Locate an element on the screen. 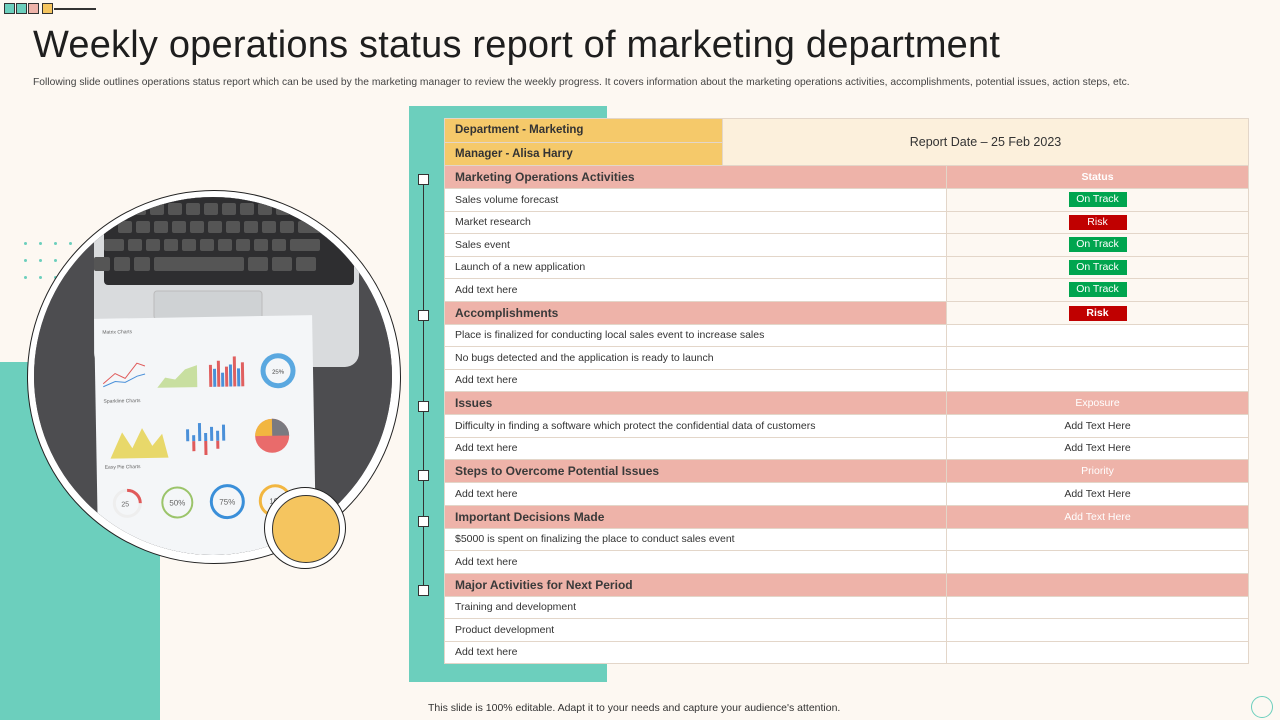 This screenshot has height=720, width=1280. table-row: Add text here On Track is located at coordinates (846, 290).